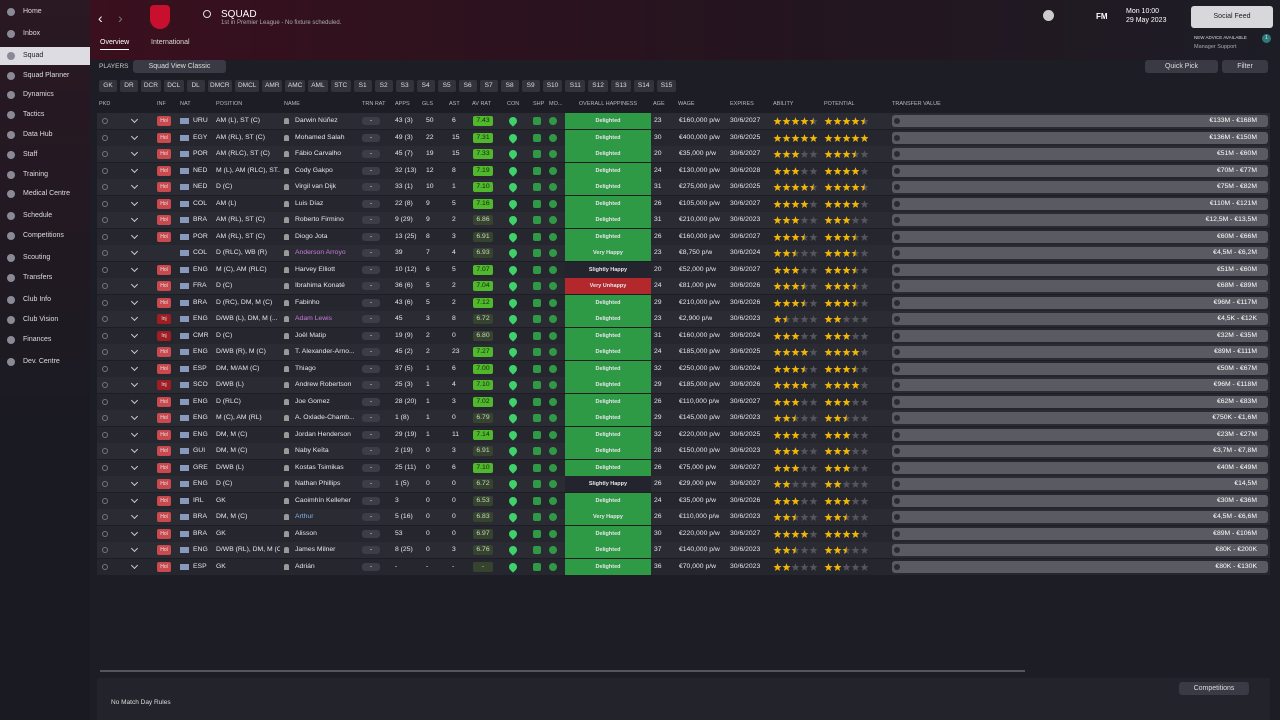  I want to click on position-filter: DL, so click(195, 86).